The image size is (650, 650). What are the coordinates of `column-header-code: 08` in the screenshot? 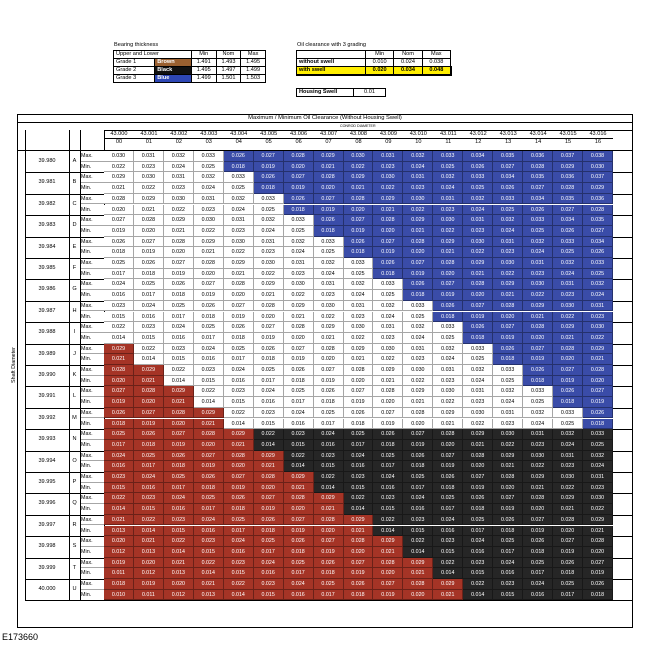 It's located at (358, 142).